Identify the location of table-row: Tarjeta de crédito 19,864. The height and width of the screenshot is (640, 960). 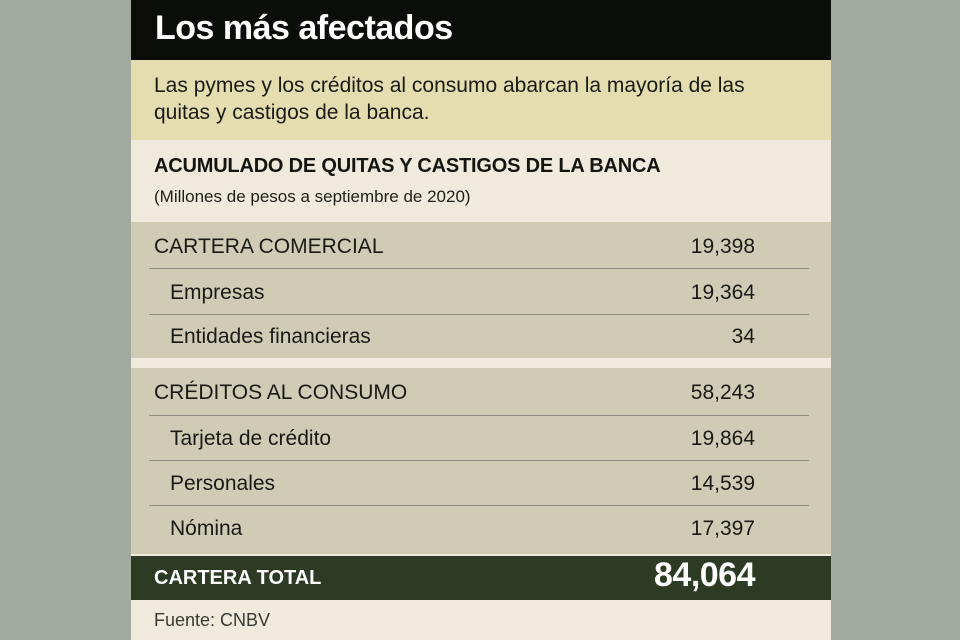
(481, 438).